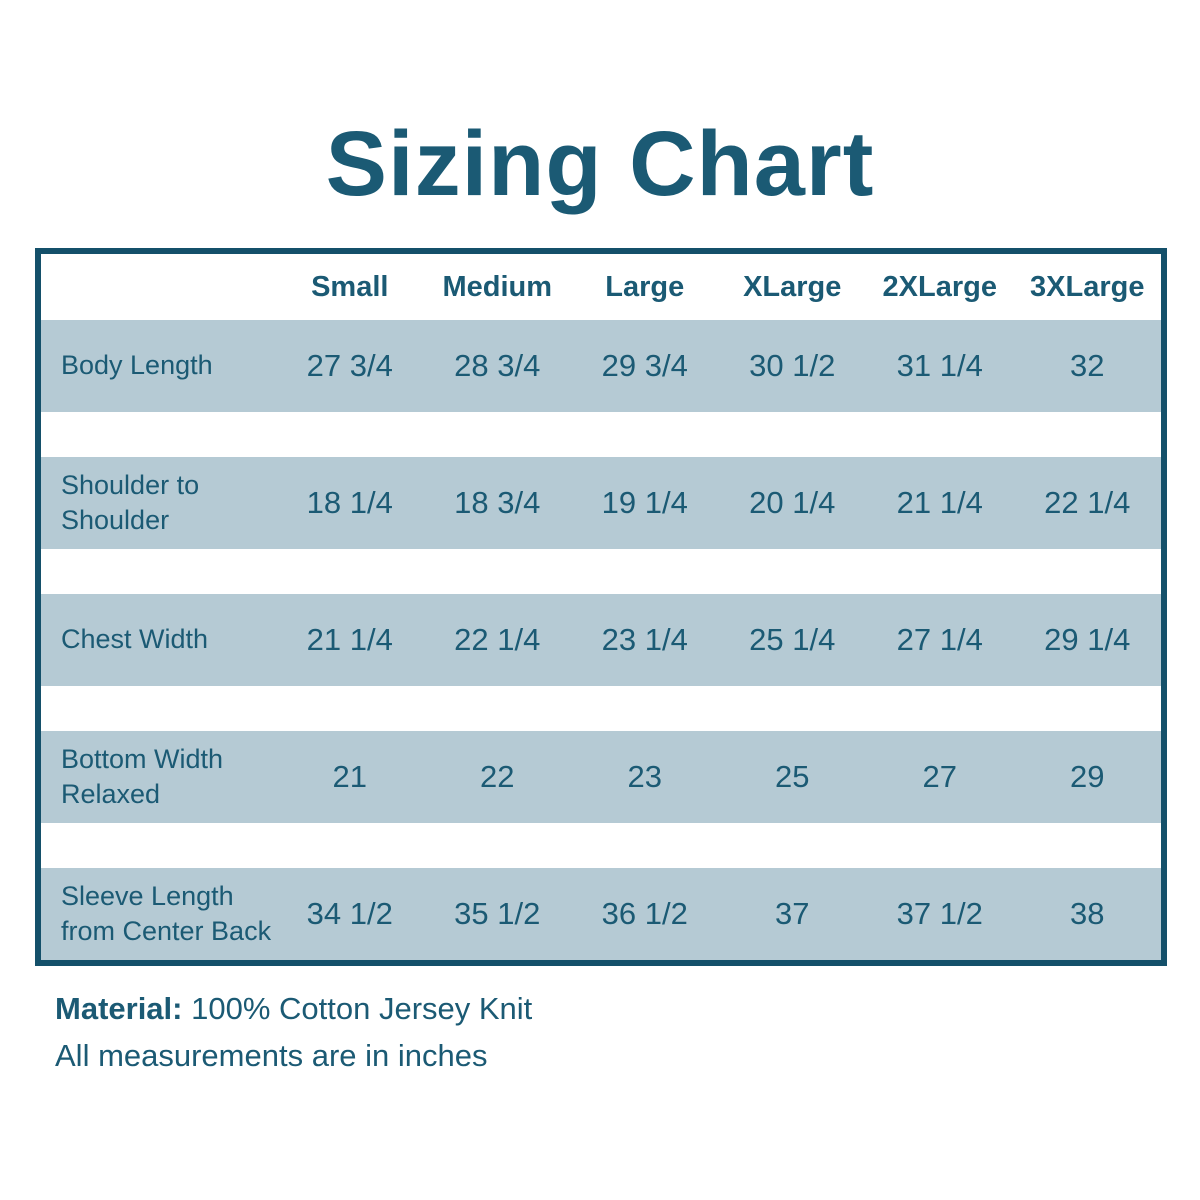  What do you see at coordinates (119, 1008) in the screenshot?
I see `material-label: Material:` at bounding box center [119, 1008].